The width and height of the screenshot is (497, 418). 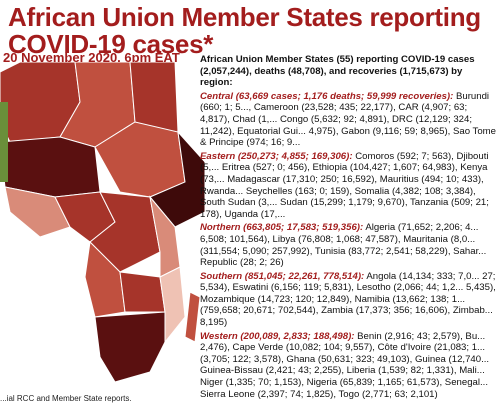 What do you see at coordinates (192, 317) in the screenshot?
I see `map-region-madagascar` at bounding box center [192, 317].